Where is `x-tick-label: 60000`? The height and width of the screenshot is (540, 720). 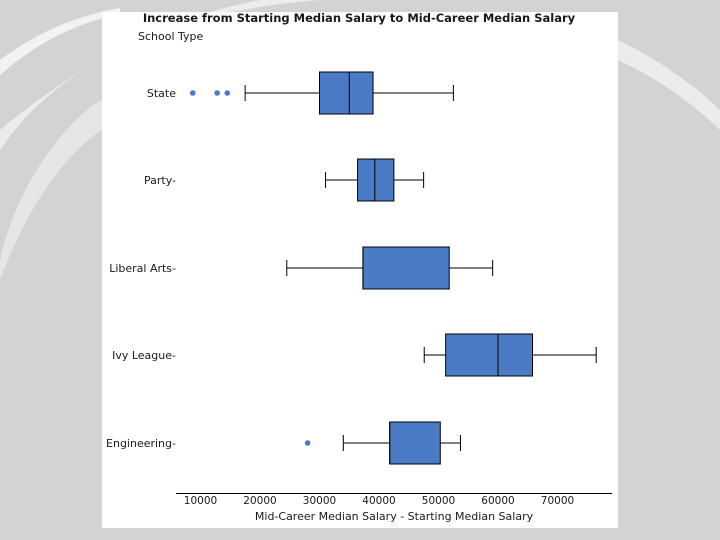 x-tick-label: 60000 is located at coordinates (497, 501).